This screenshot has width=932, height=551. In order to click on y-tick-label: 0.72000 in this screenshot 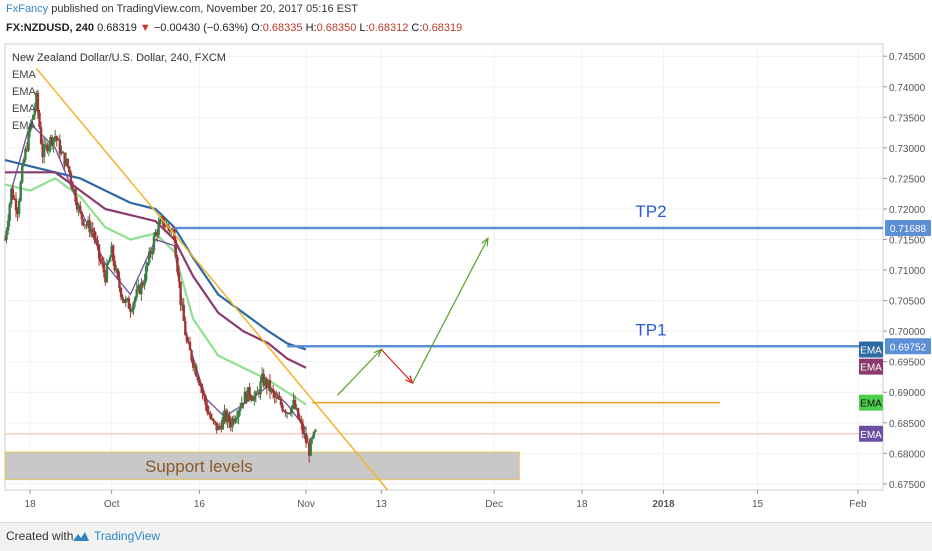, I will do `click(907, 210)`.